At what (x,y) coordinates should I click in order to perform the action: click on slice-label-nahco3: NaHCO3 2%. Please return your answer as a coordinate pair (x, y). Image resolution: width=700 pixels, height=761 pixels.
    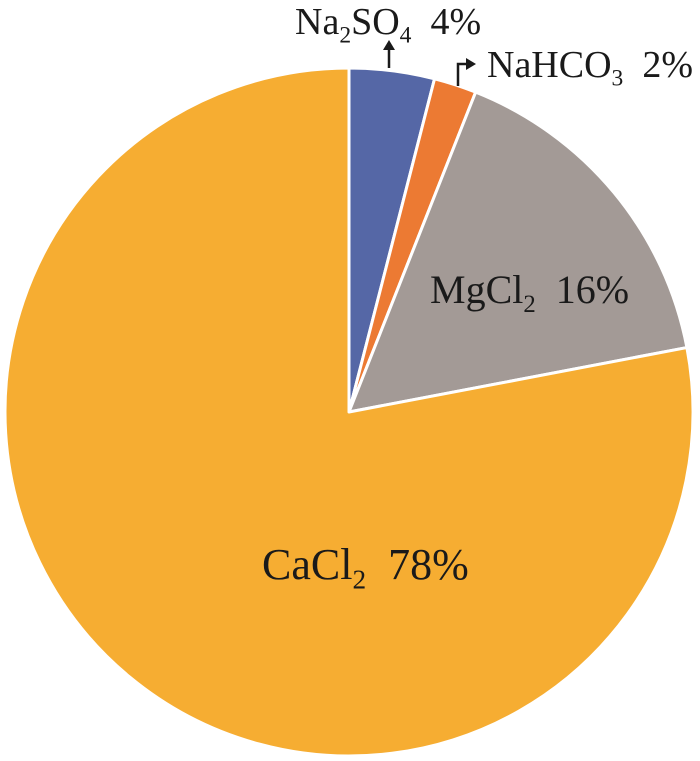
    Looking at the image, I should click on (590, 67).